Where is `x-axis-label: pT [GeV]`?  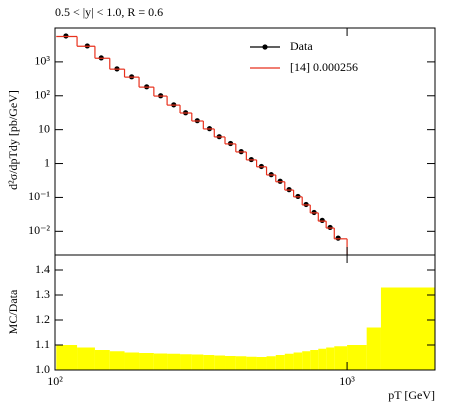
x-axis-label: pT [GeV] is located at coordinates (411, 395).